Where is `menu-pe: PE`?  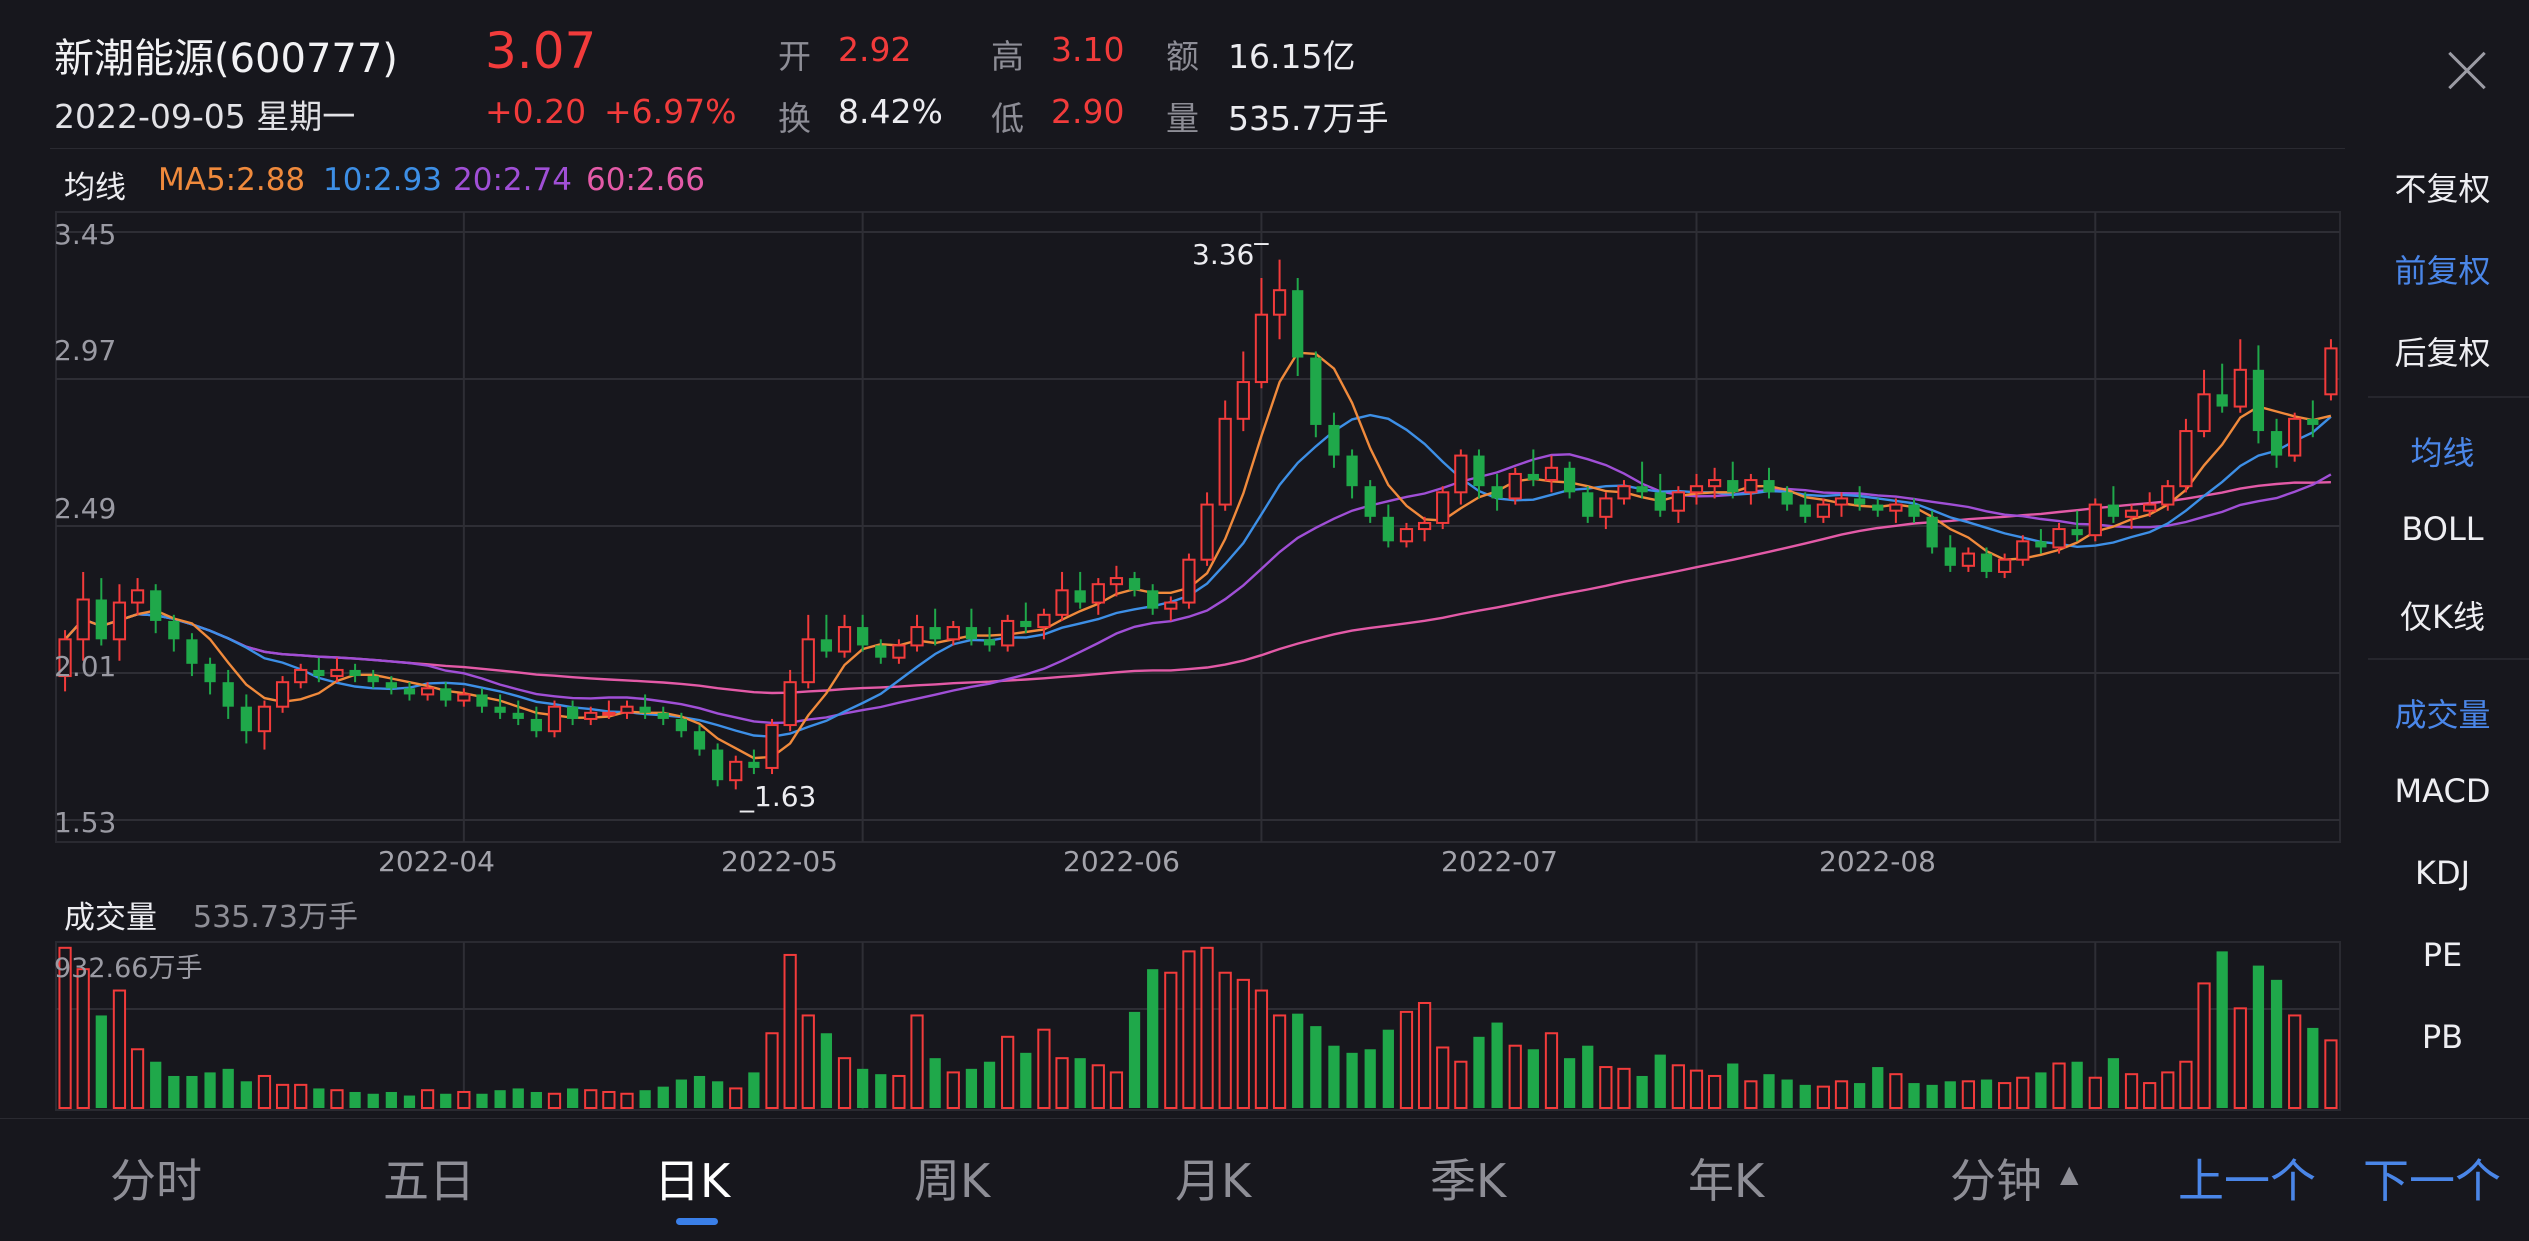
menu-pe: PE is located at coordinates (2442, 955).